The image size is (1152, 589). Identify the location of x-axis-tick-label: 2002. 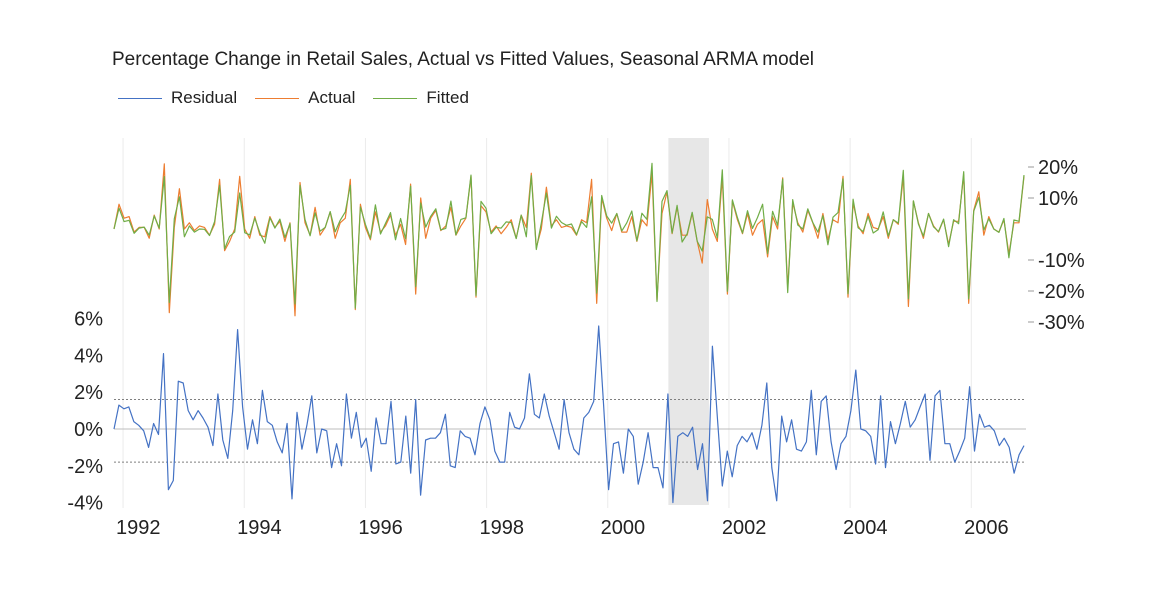
(744, 528).